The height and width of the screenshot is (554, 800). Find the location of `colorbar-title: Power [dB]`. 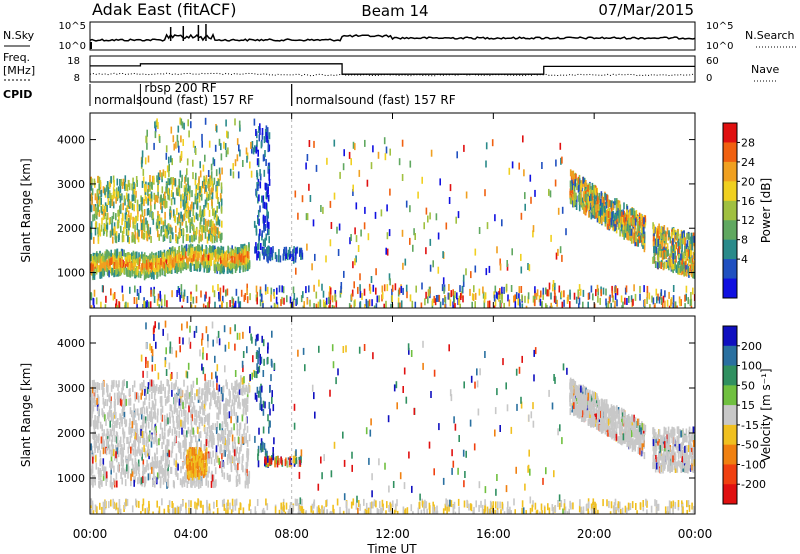

colorbar-title: Power [dB] is located at coordinates (766, 210).